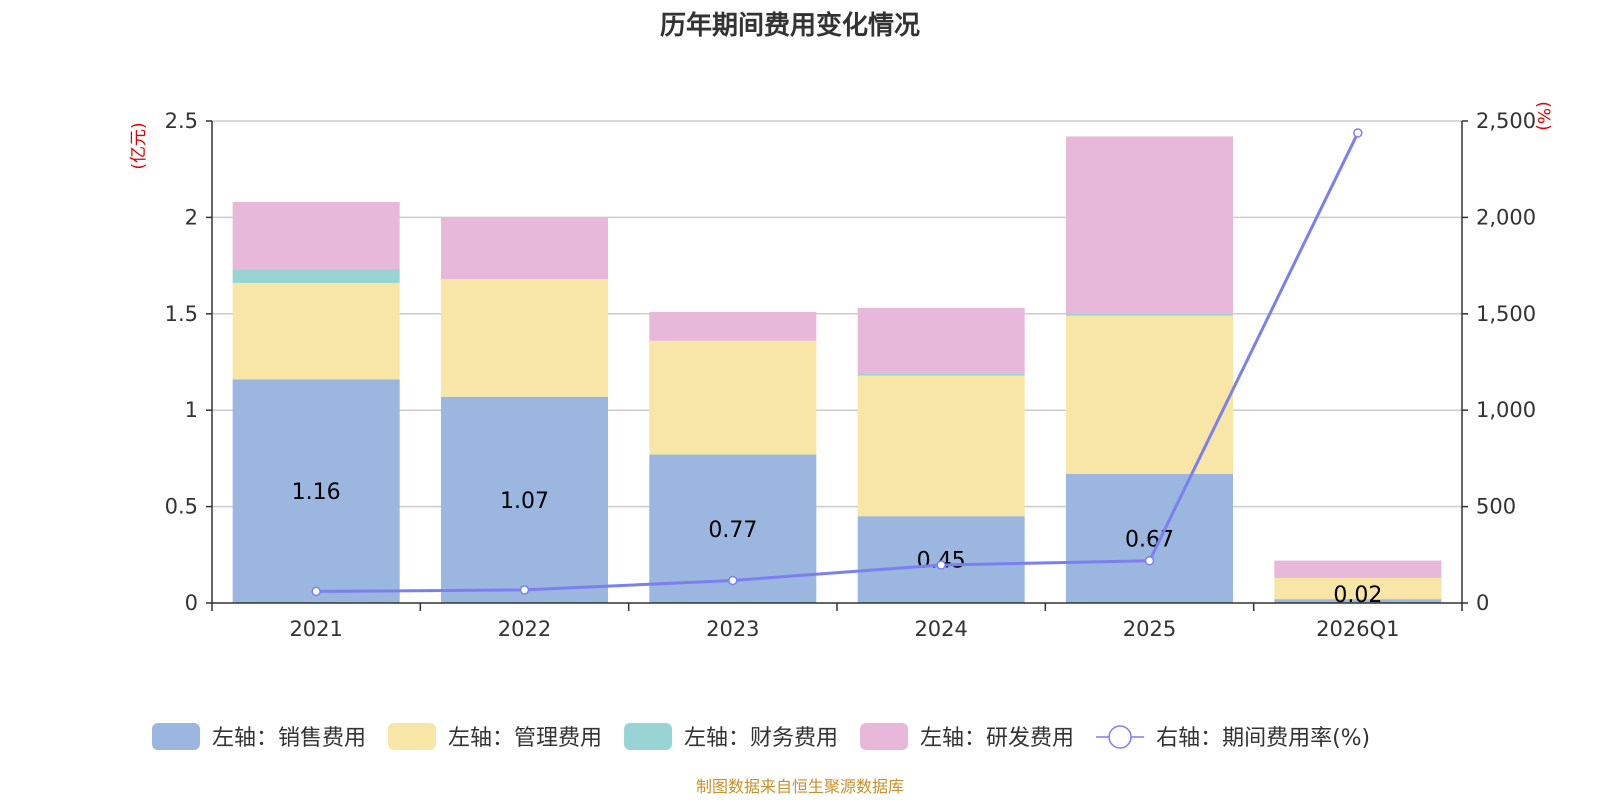  What do you see at coordinates (1482, 603) in the screenshot?
I see `right-tick-label: 0` at bounding box center [1482, 603].